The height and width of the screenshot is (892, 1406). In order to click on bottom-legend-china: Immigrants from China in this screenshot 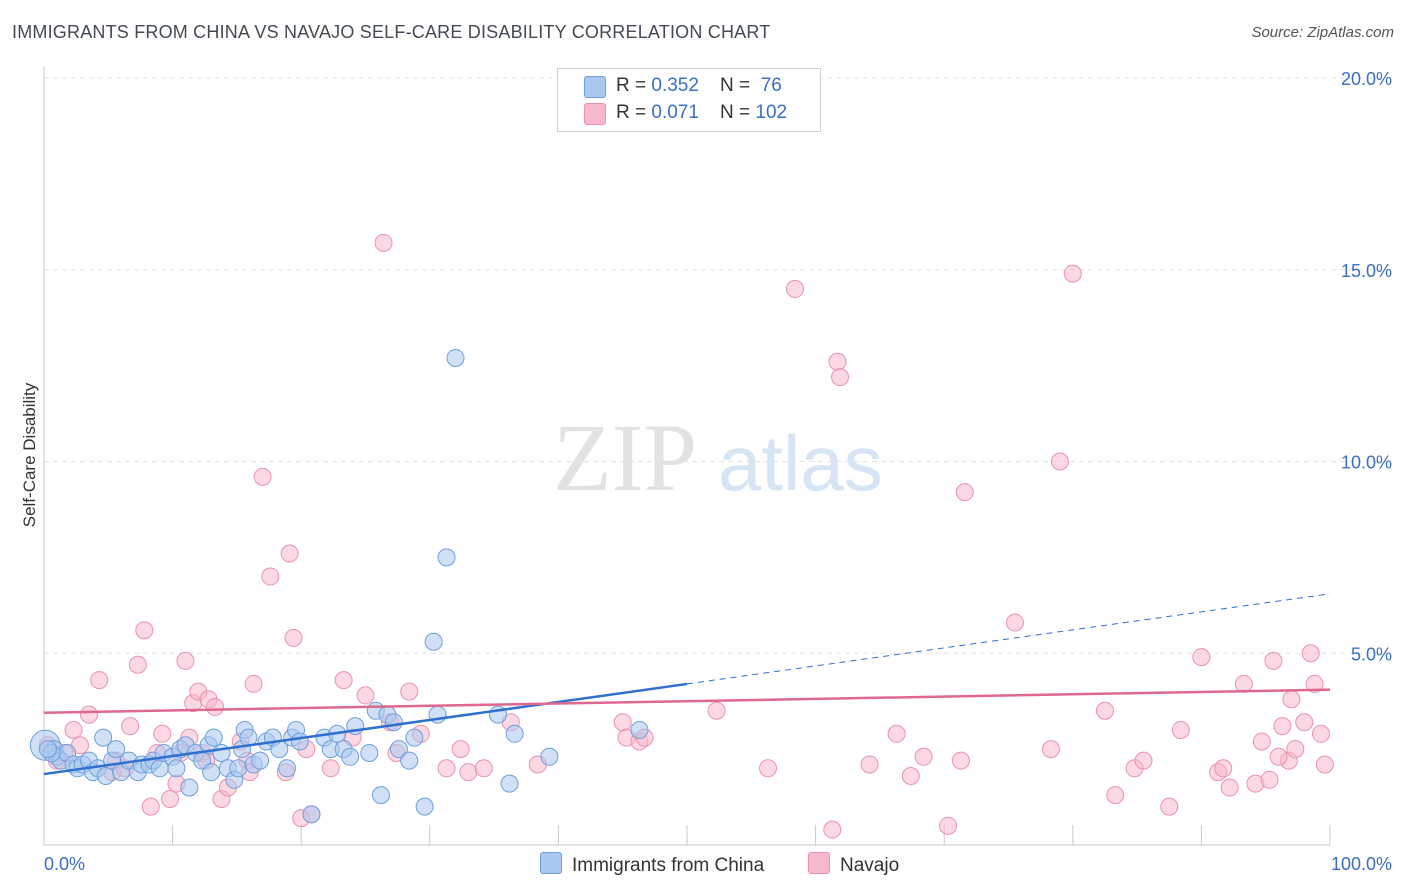, I will do `click(652, 864)`.